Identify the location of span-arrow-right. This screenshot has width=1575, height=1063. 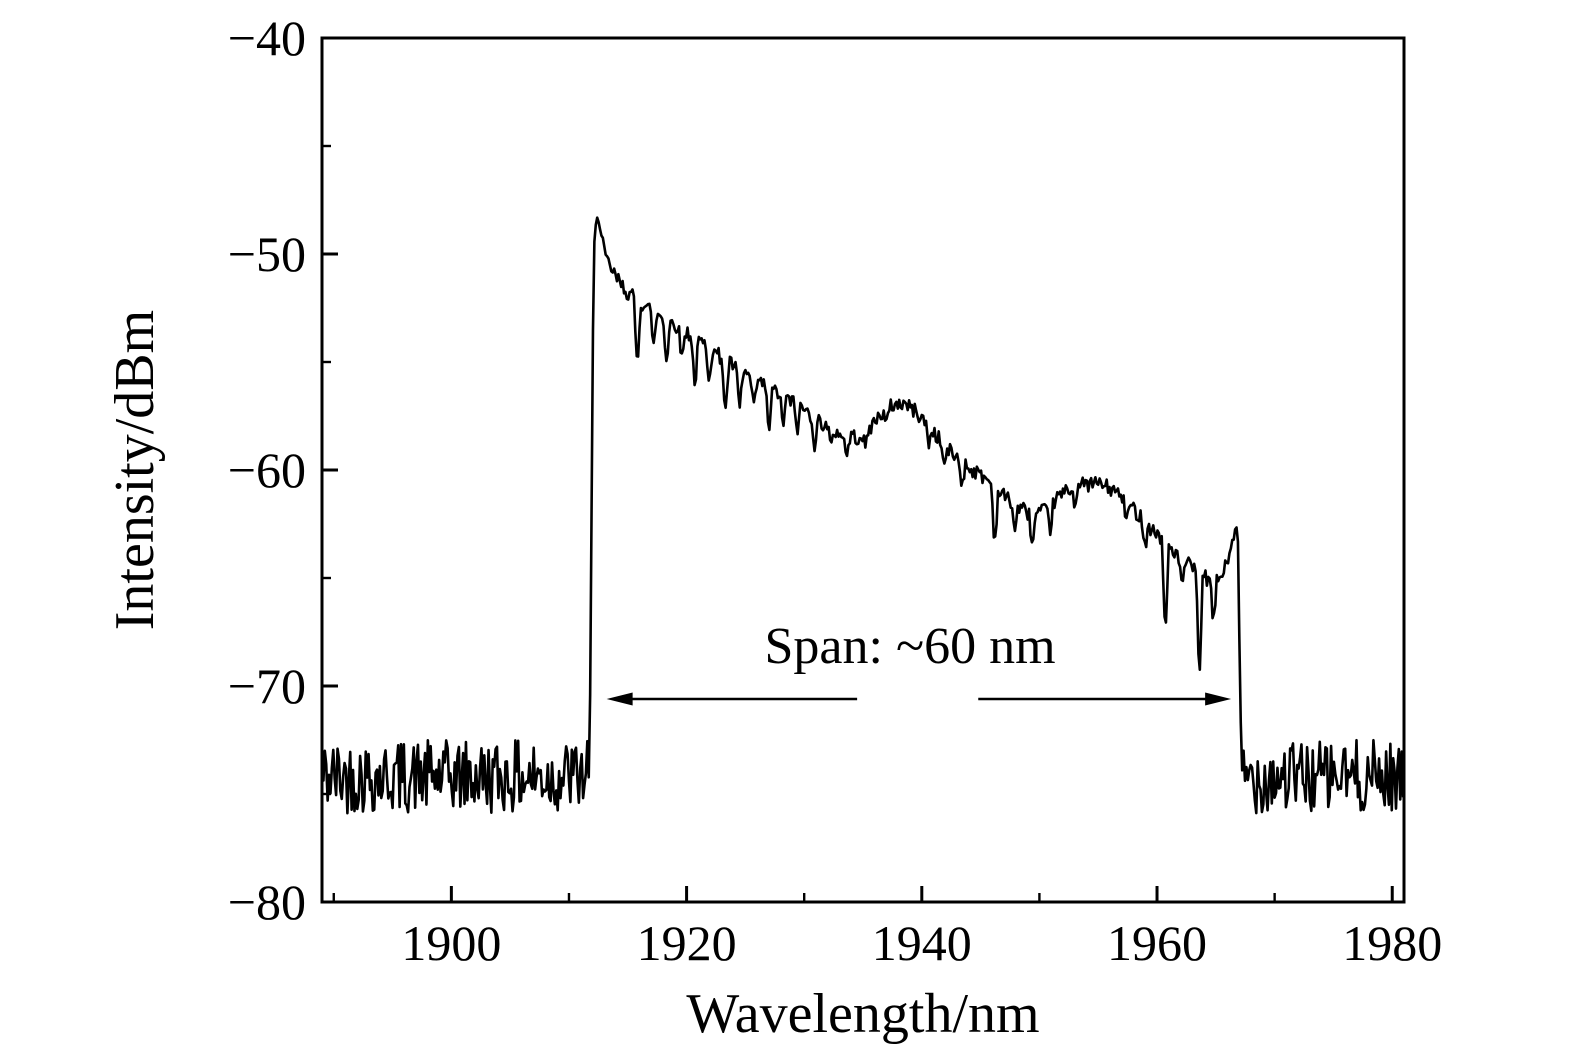
(1105, 699).